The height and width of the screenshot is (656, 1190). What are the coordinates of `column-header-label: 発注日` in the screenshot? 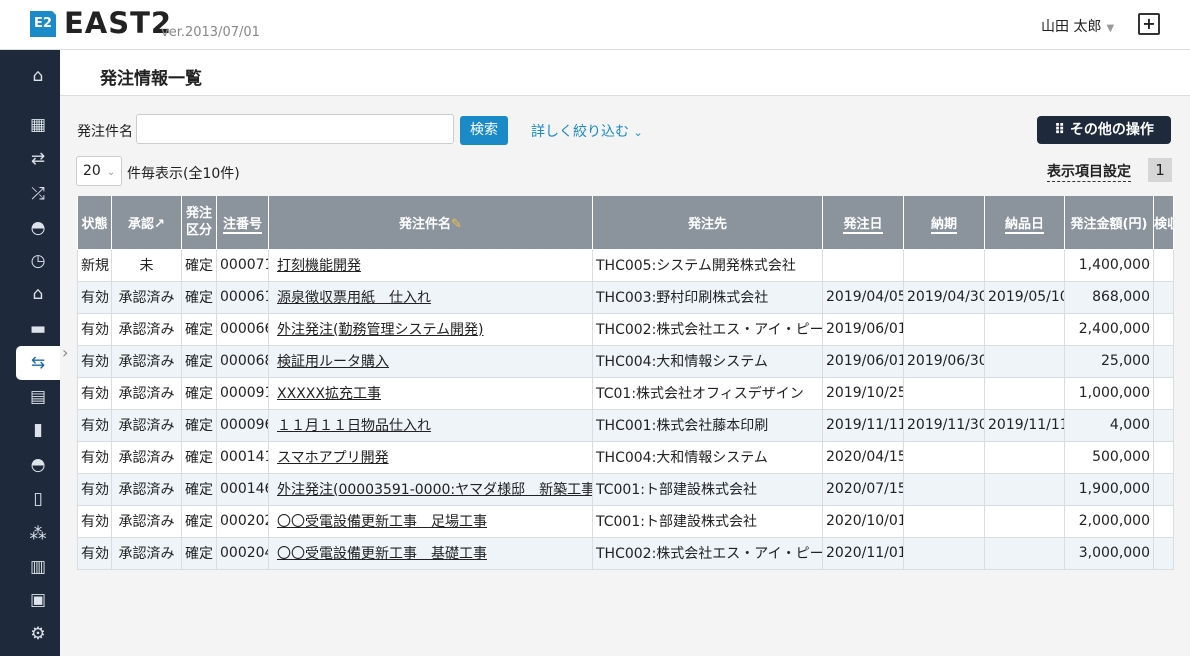 It's located at (863, 225).